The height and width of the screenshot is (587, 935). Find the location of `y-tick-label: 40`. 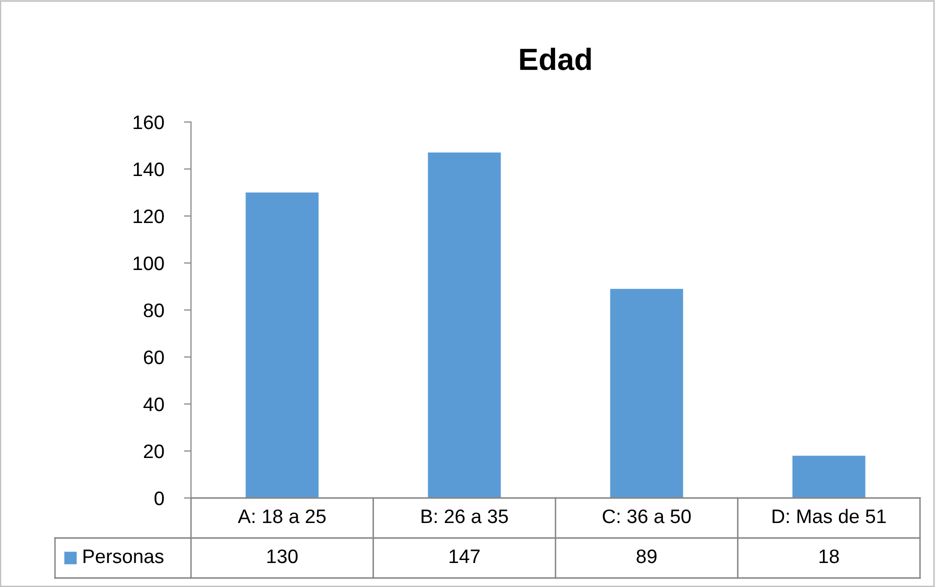

y-tick-label: 40 is located at coordinates (153, 404).